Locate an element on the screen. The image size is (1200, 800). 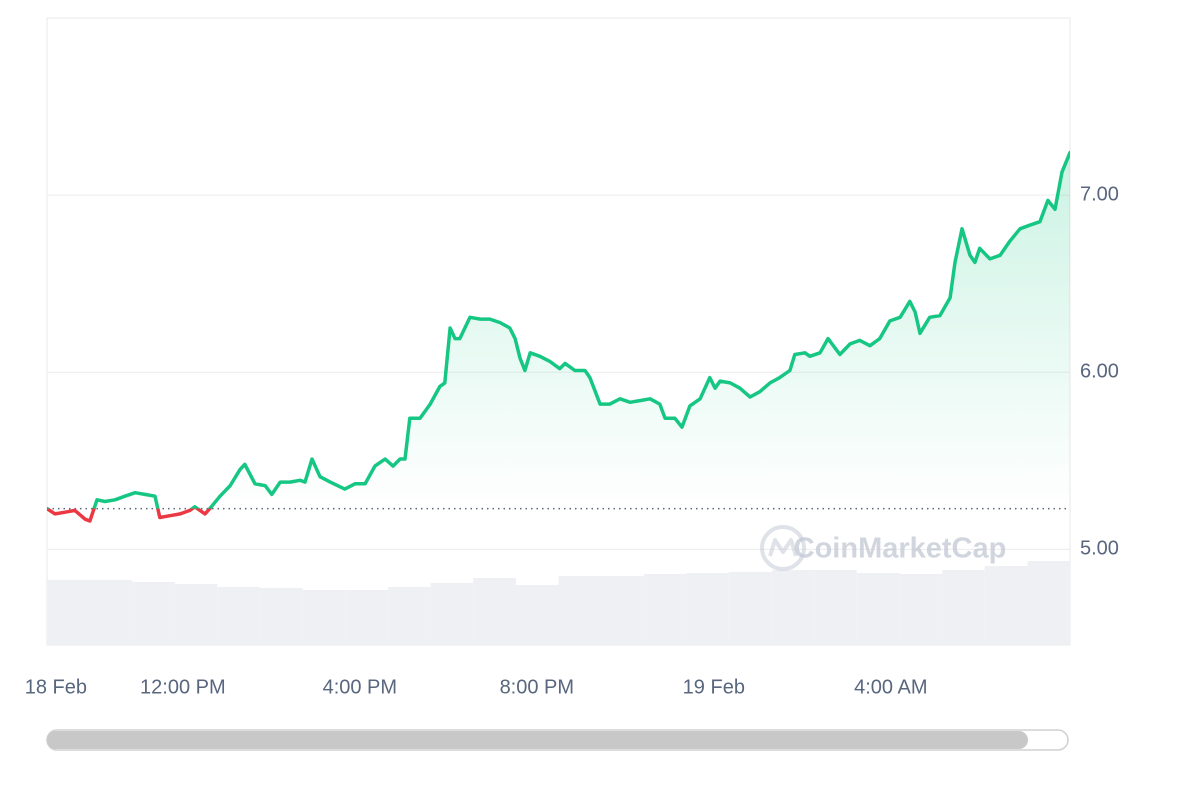
x-tick-label: 4:00 PM is located at coordinates (360, 687).